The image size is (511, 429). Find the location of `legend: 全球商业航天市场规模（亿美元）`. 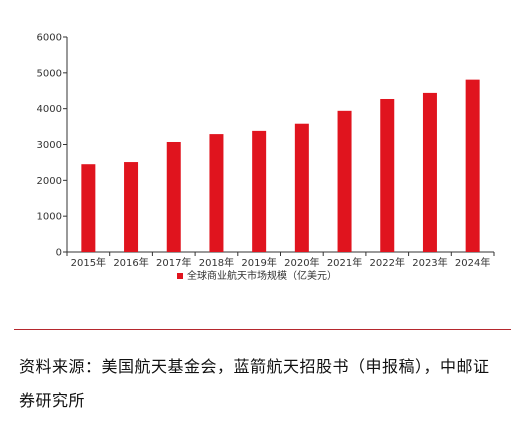

legend: 全球商业航天市场规模（亿美元） is located at coordinates (257, 275).